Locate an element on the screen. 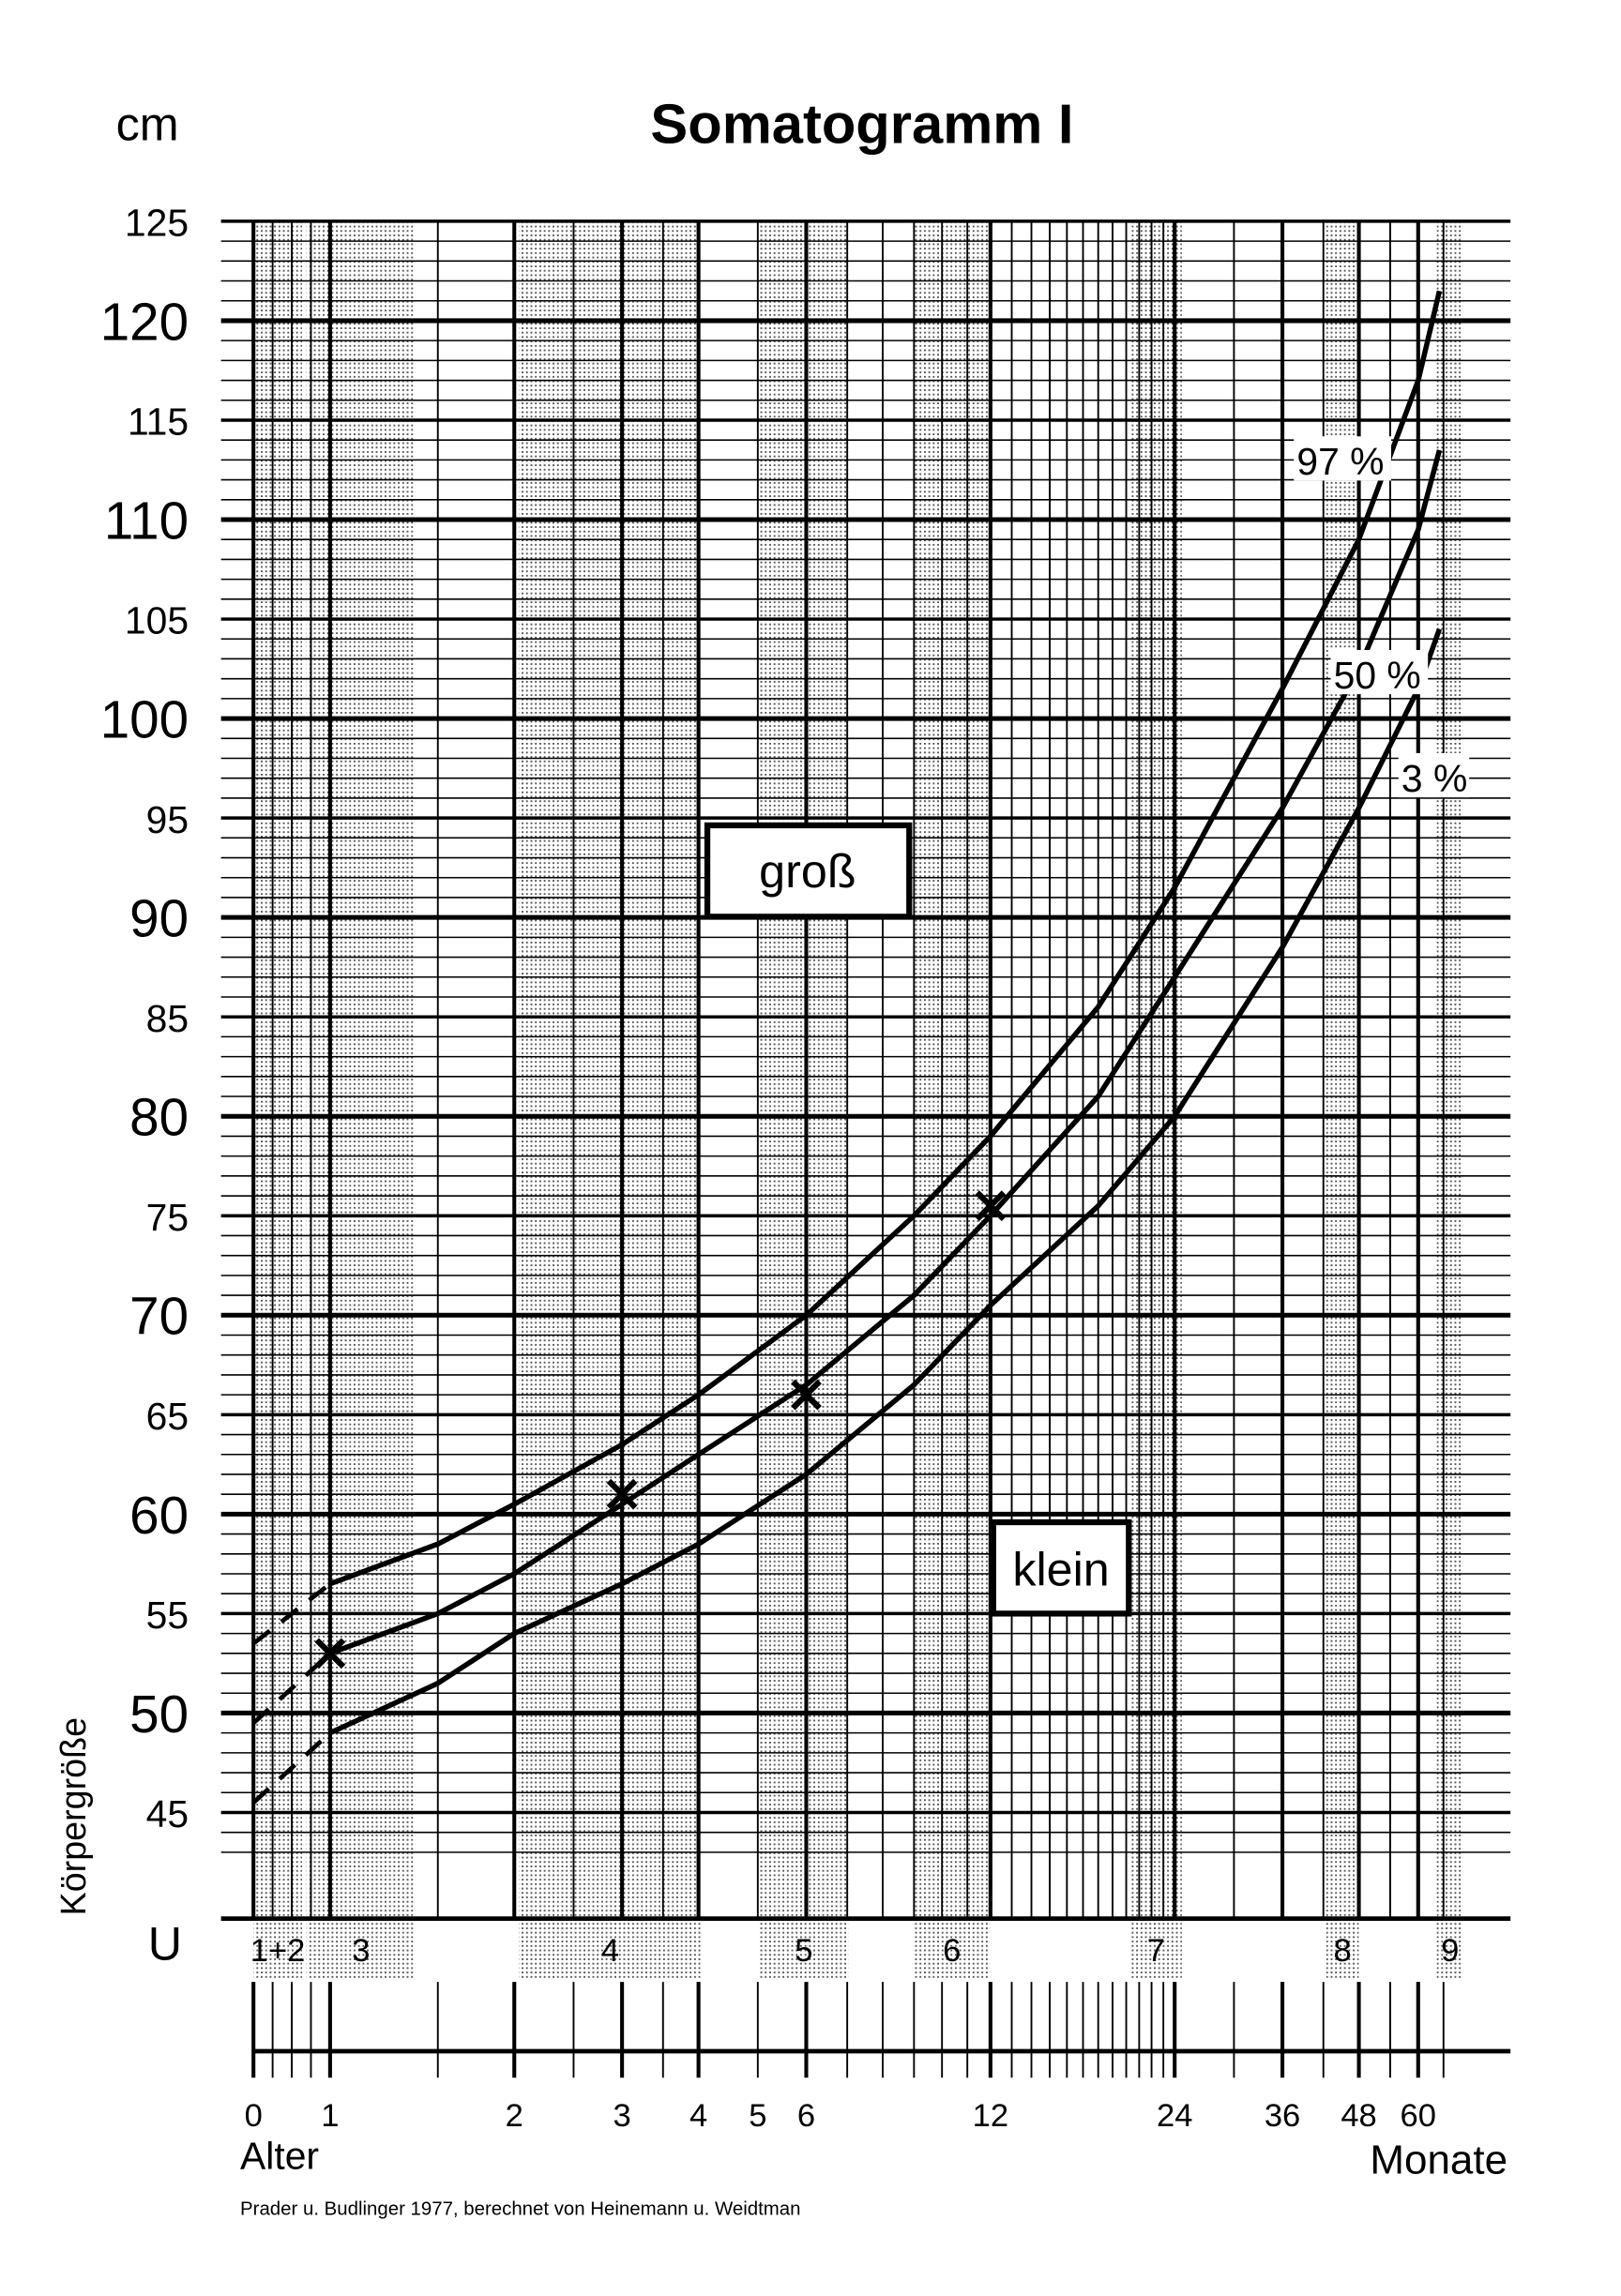 The width and height of the screenshot is (1621, 2296). curve-labels: 97 % 50 % 3 % is located at coordinates (1382, 618).